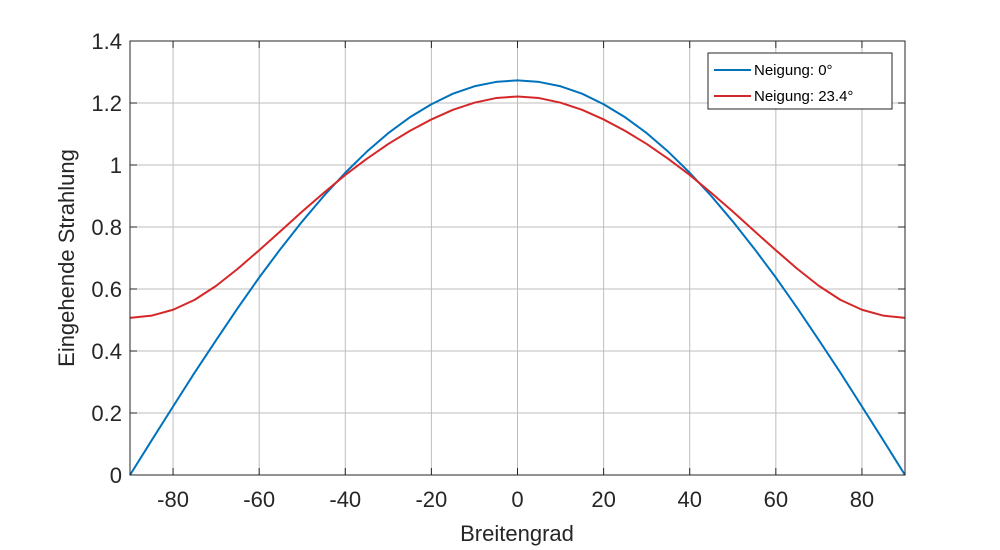 This screenshot has width=1000, height=550. I want to click on y-tick-label: 0.8, so click(106, 227).